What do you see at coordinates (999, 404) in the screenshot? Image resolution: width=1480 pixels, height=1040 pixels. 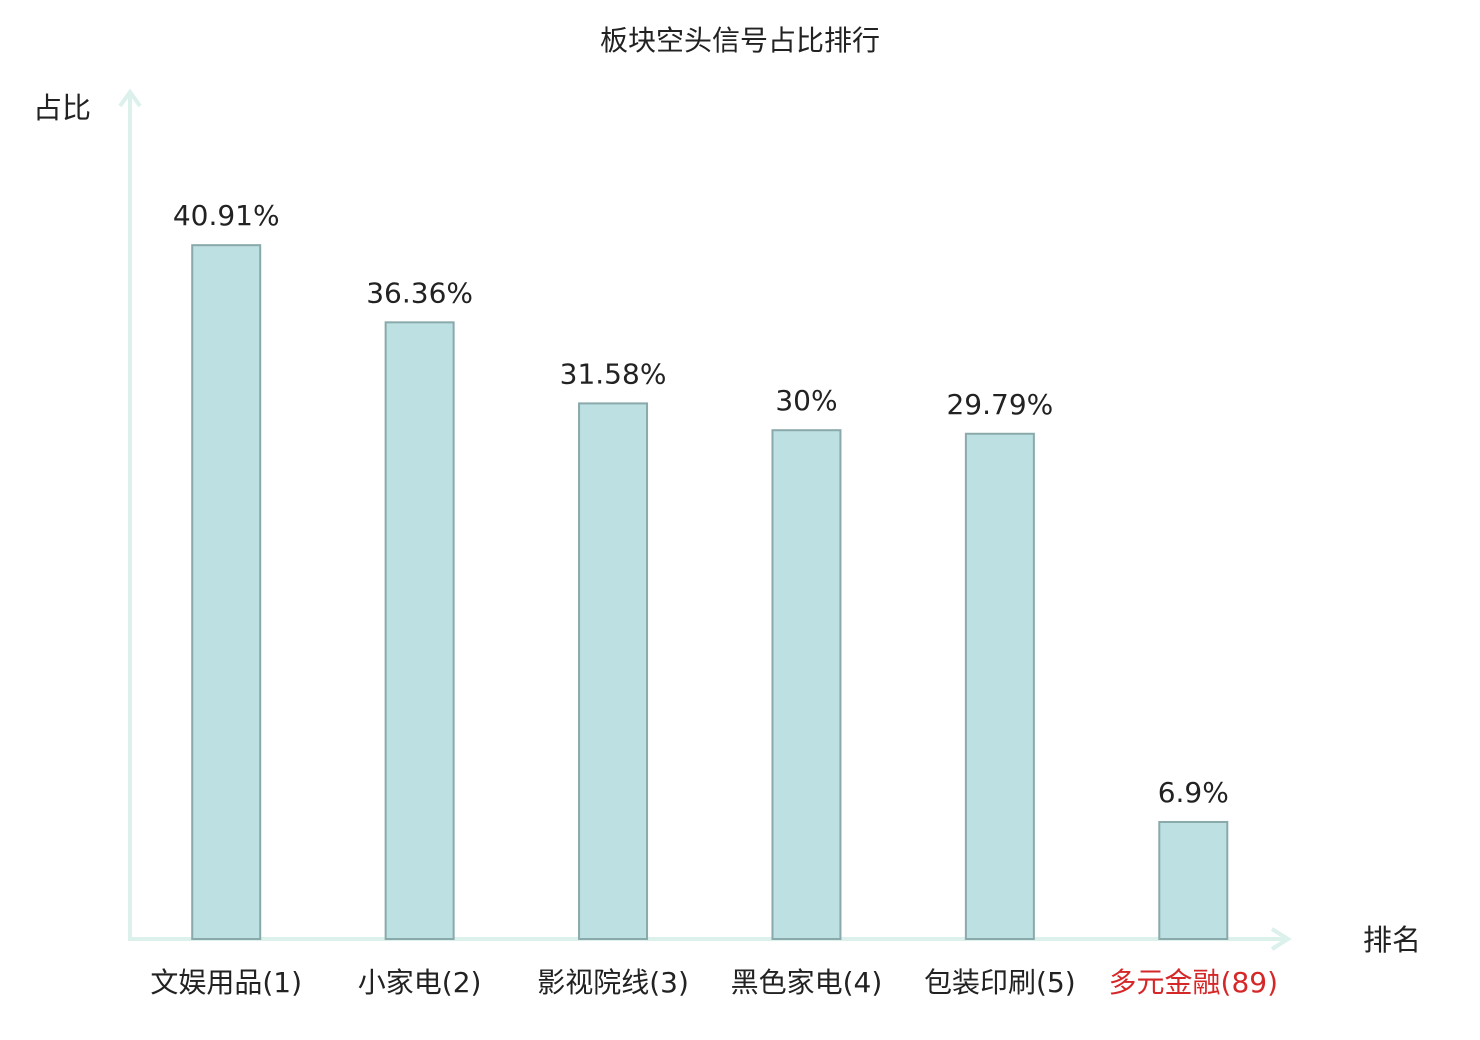 I see `value-label: 29.79%` at bounding box center [999, 404].